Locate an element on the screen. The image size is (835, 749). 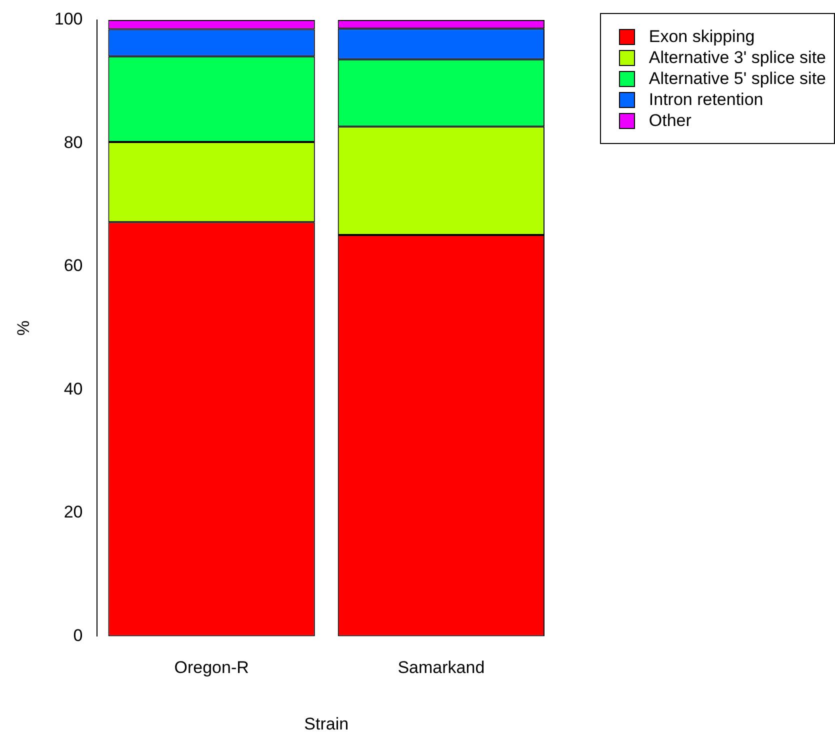
y-tick-label: 100 is located at coordinates (68, 19).